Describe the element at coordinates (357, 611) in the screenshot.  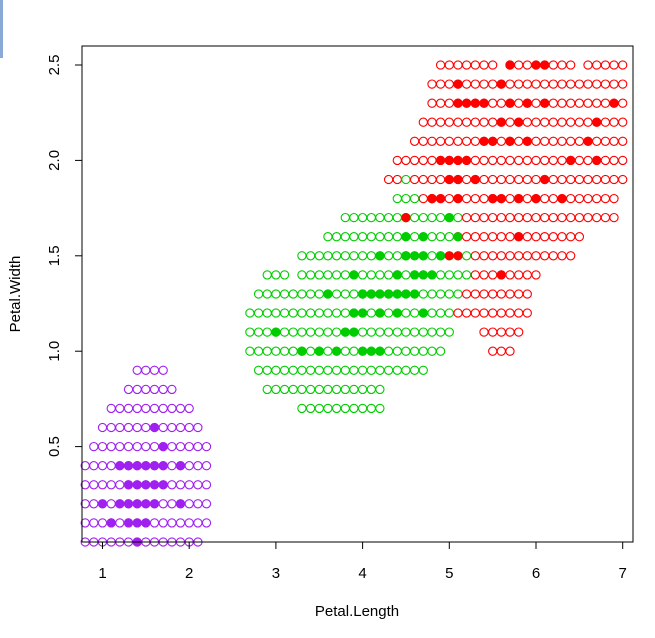
I see `x-axis-title: Petal.Length` at that location.